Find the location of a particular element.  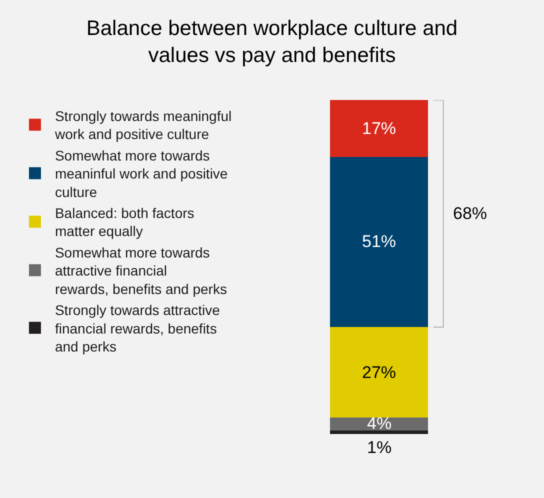

legend-label: Strongly towards attractive financial rewards, benefits and perks is located at coordinates (137, 328).